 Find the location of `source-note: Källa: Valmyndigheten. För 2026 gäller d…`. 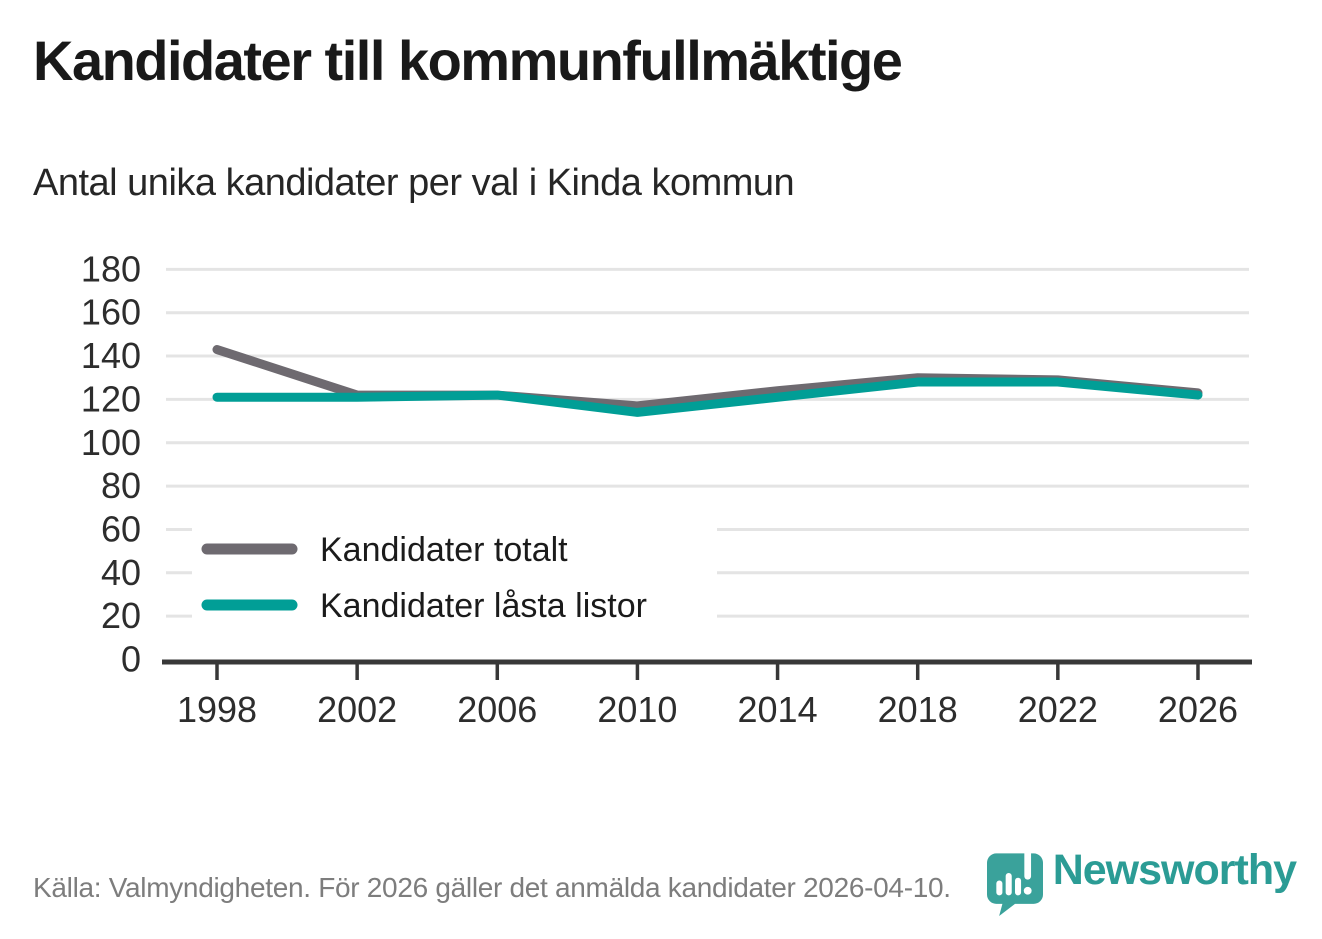

source-note: Källa: Valmyndigheten. För 2026 gäller d… is located at coordinates (492, 887).